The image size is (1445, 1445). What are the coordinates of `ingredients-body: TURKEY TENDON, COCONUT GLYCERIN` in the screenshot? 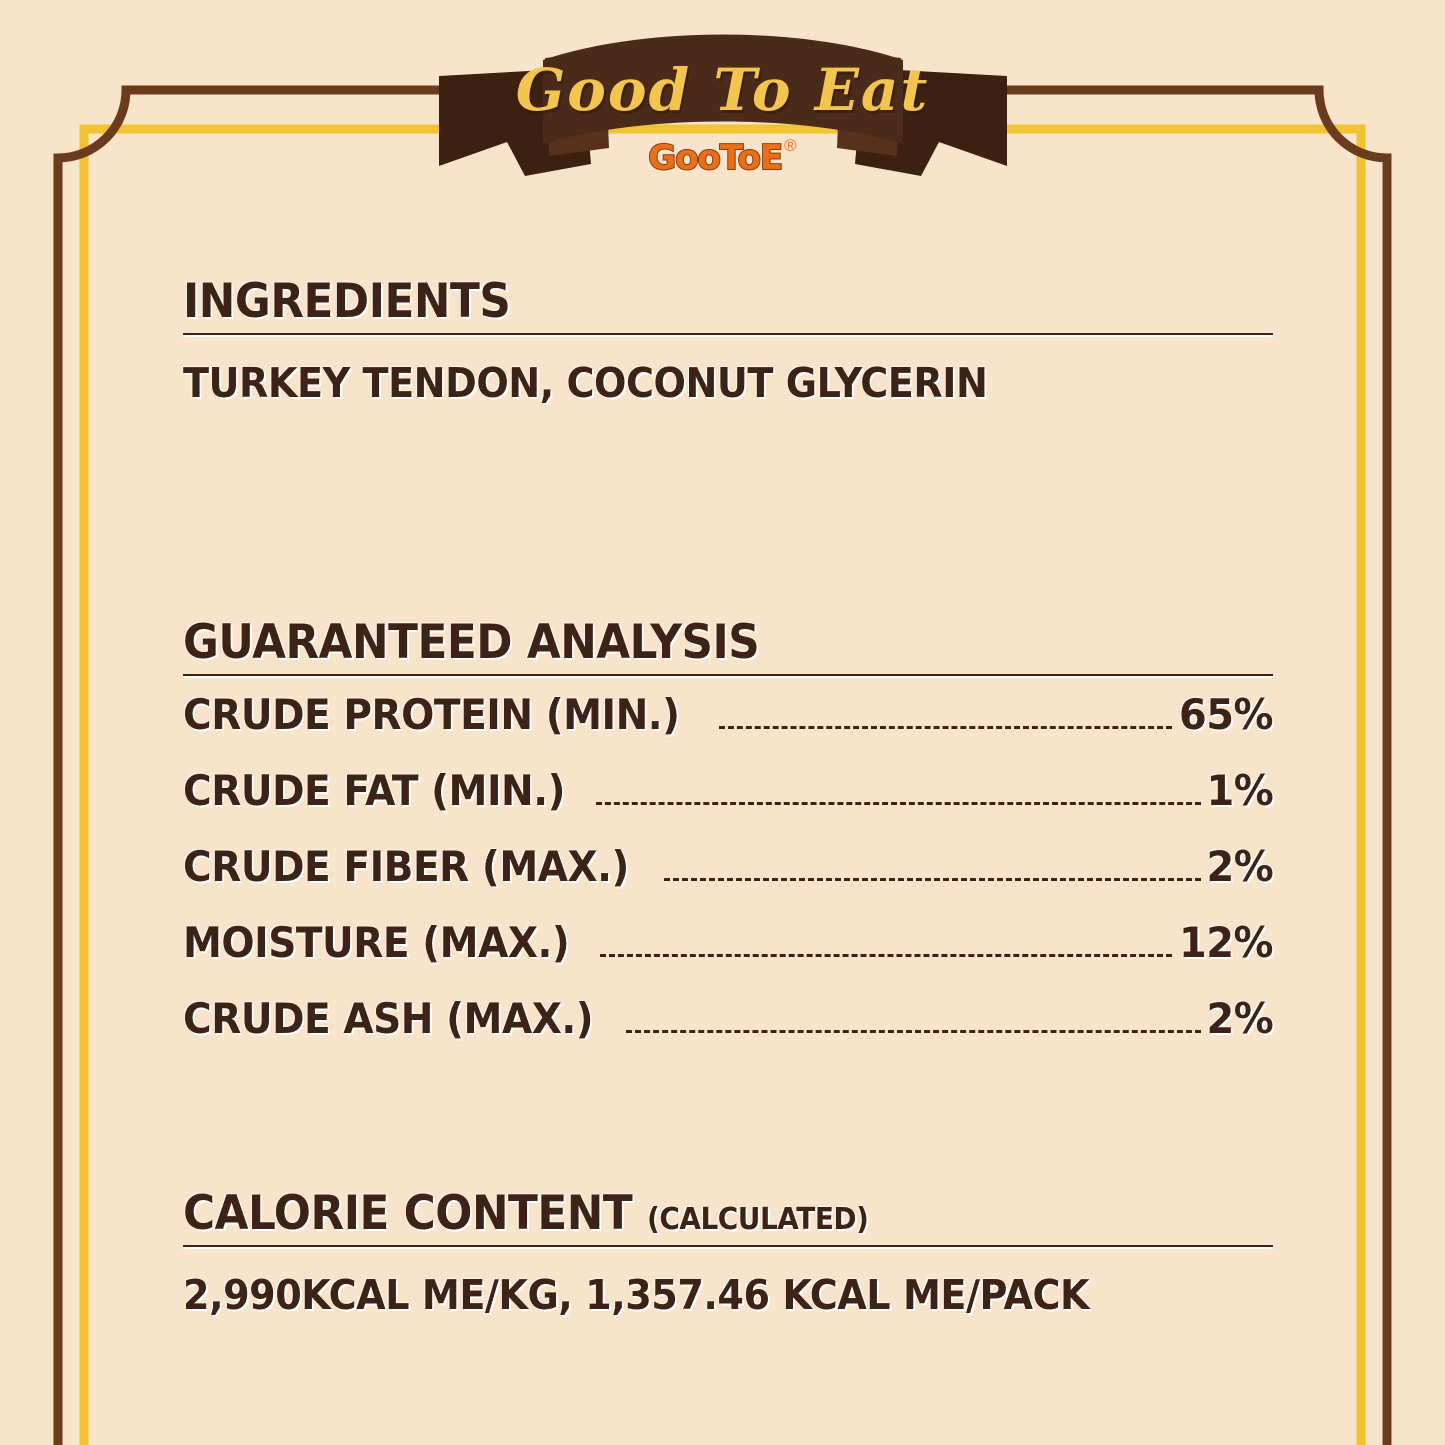 It's located at (585, 382).